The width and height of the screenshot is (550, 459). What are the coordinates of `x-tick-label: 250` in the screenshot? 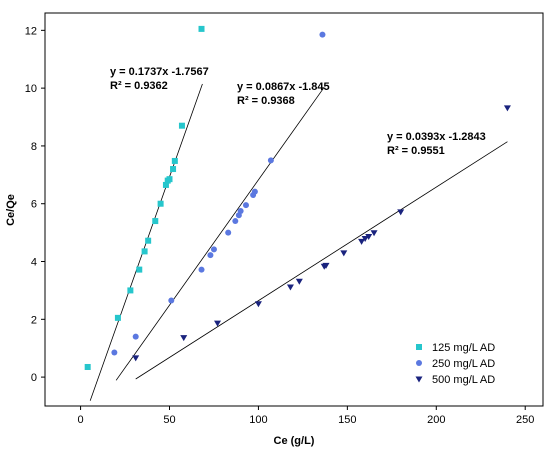 It's located at (525, 420).